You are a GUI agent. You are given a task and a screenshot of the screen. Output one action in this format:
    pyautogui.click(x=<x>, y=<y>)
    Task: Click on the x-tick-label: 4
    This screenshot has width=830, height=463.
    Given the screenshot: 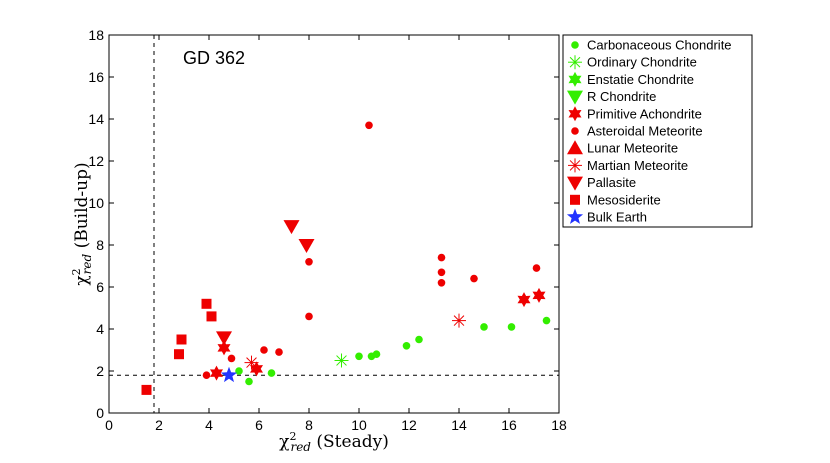 What is the action you would take?
    pyautogui.click(x=209, y=425)
    